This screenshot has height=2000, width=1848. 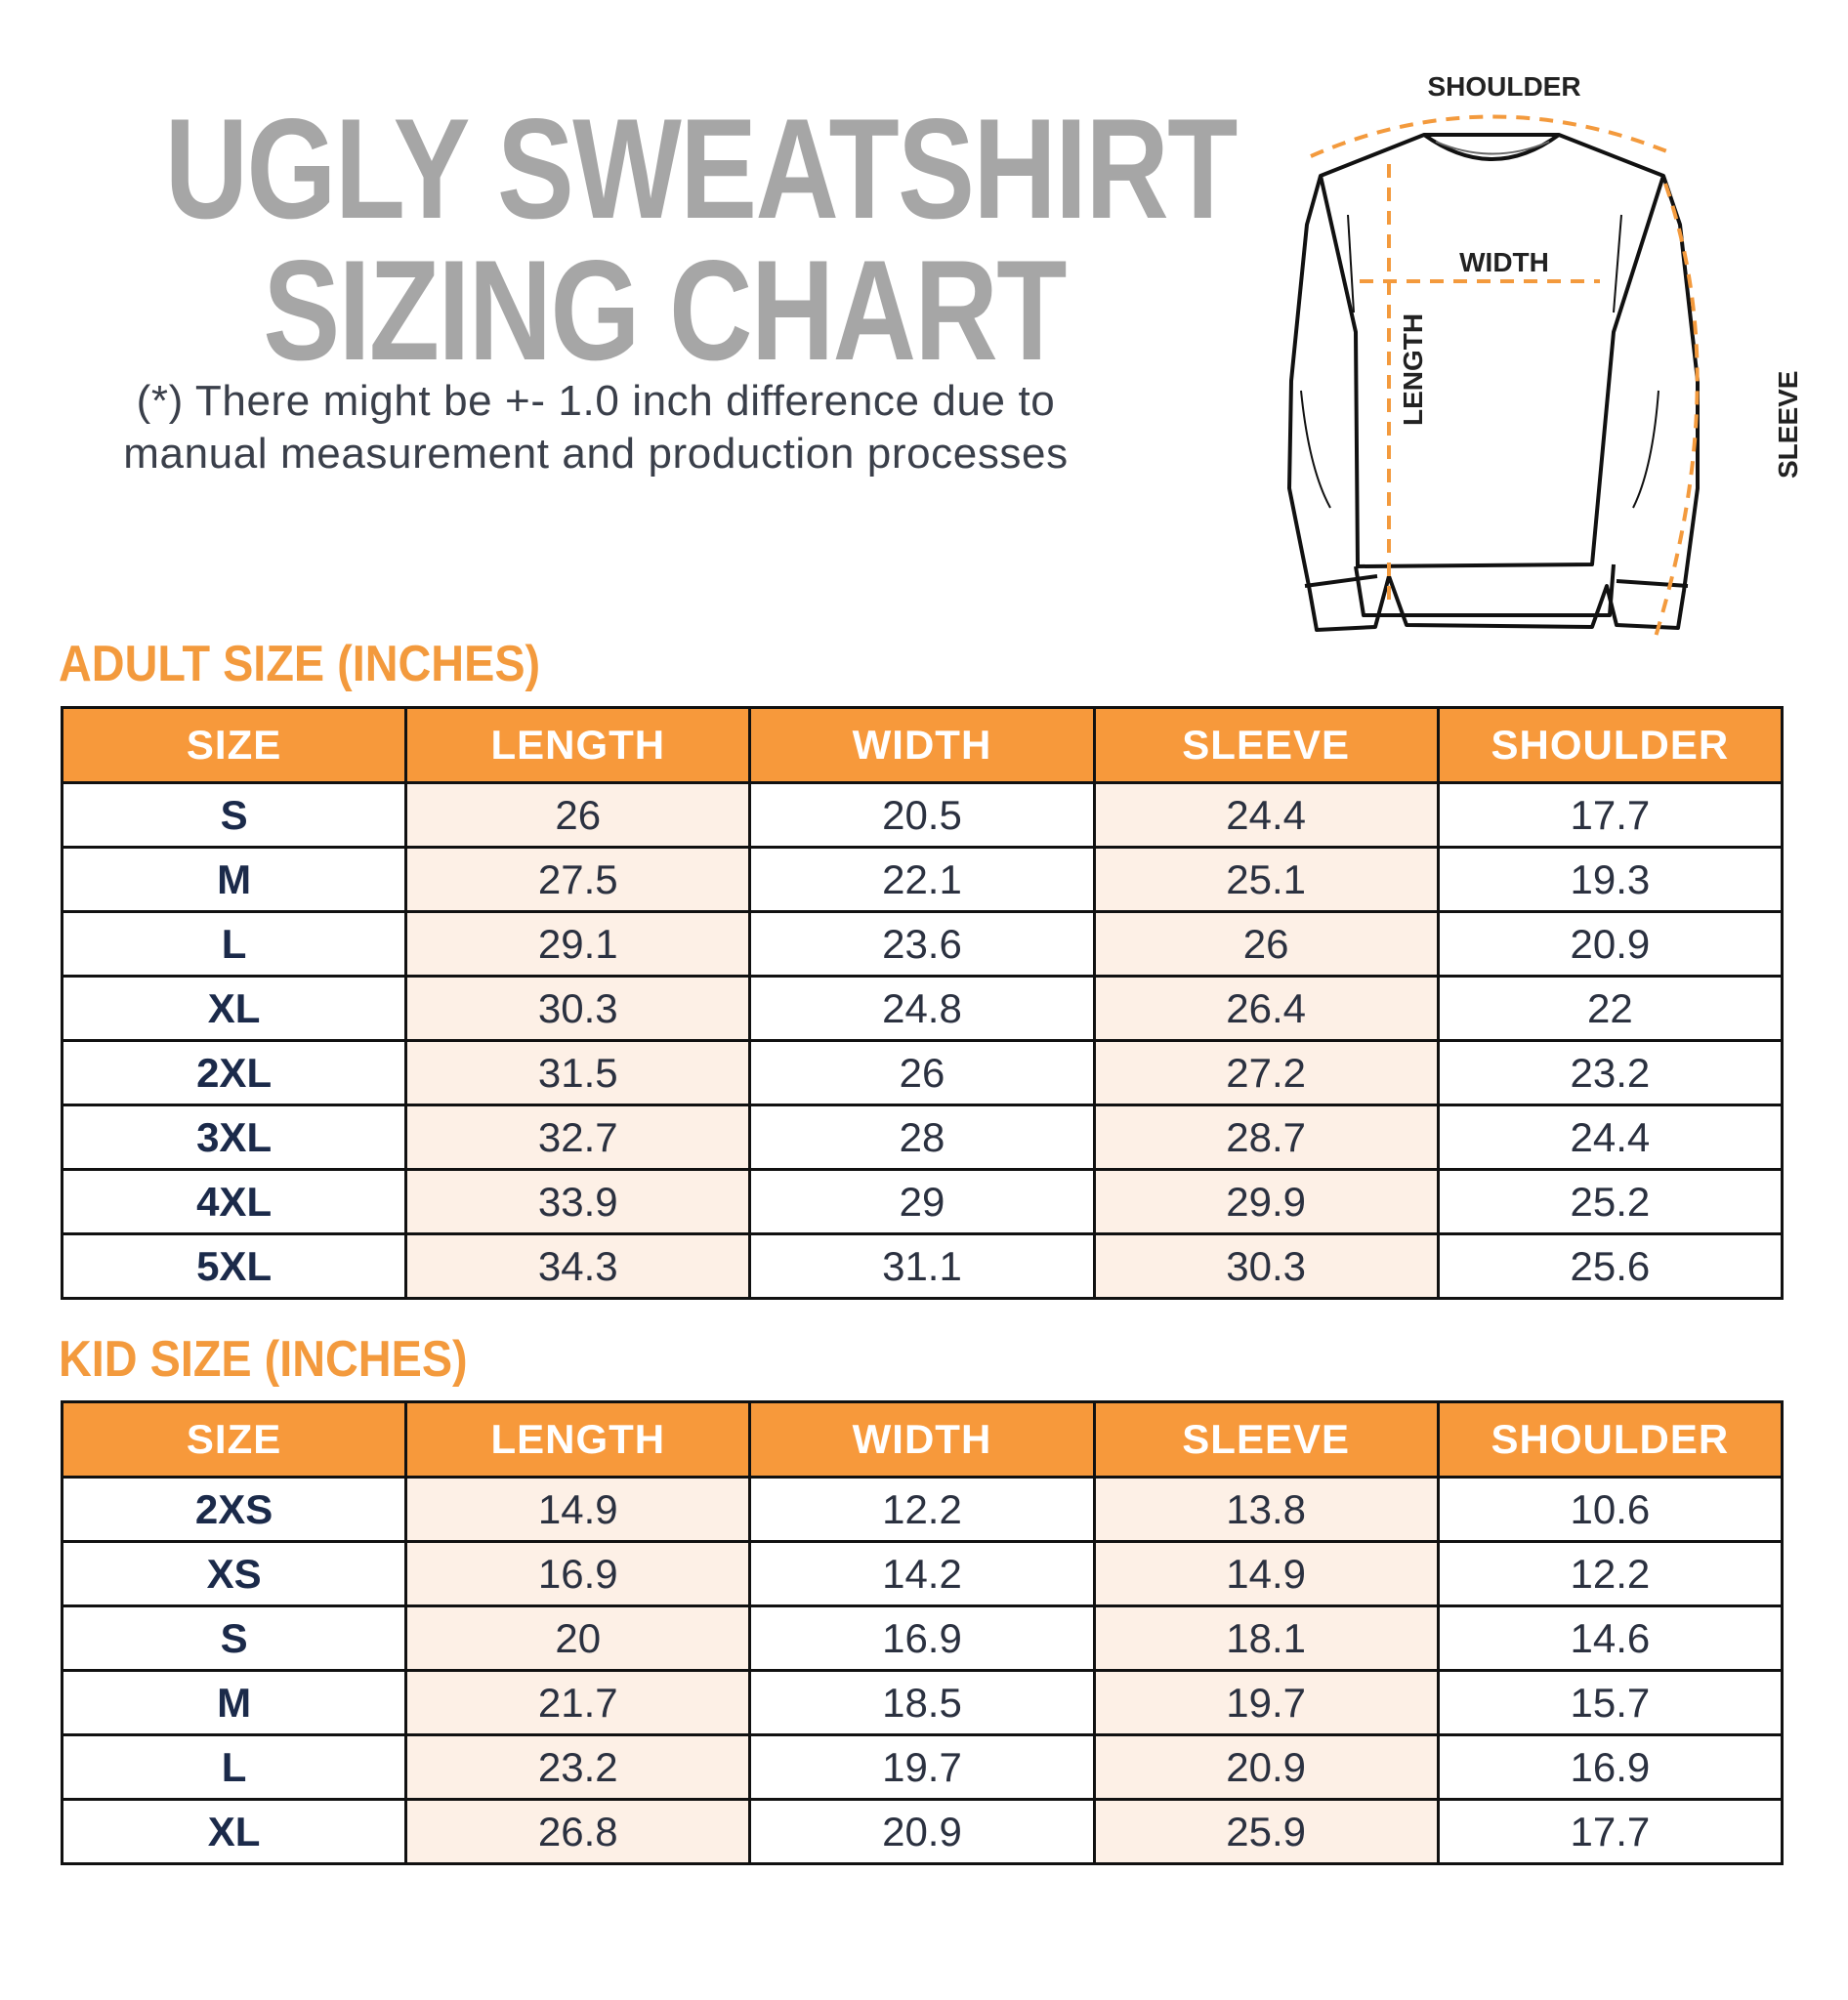 What do you see at coordinates (701, 168) in the screenshot?
I see `title-text: UGLY SWEATSHIRT` at bounding box center [701, 168].